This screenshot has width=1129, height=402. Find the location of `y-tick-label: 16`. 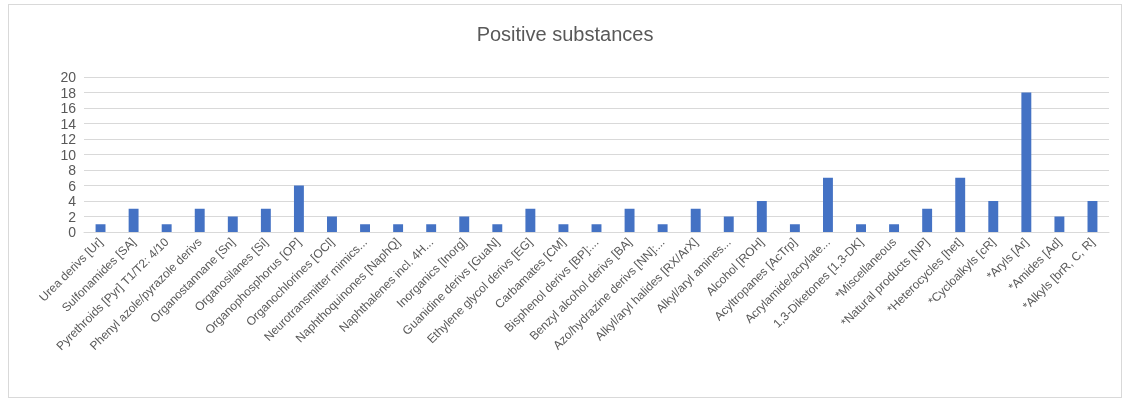

y-tick-label: 16 is located at coordinates (68, 108).